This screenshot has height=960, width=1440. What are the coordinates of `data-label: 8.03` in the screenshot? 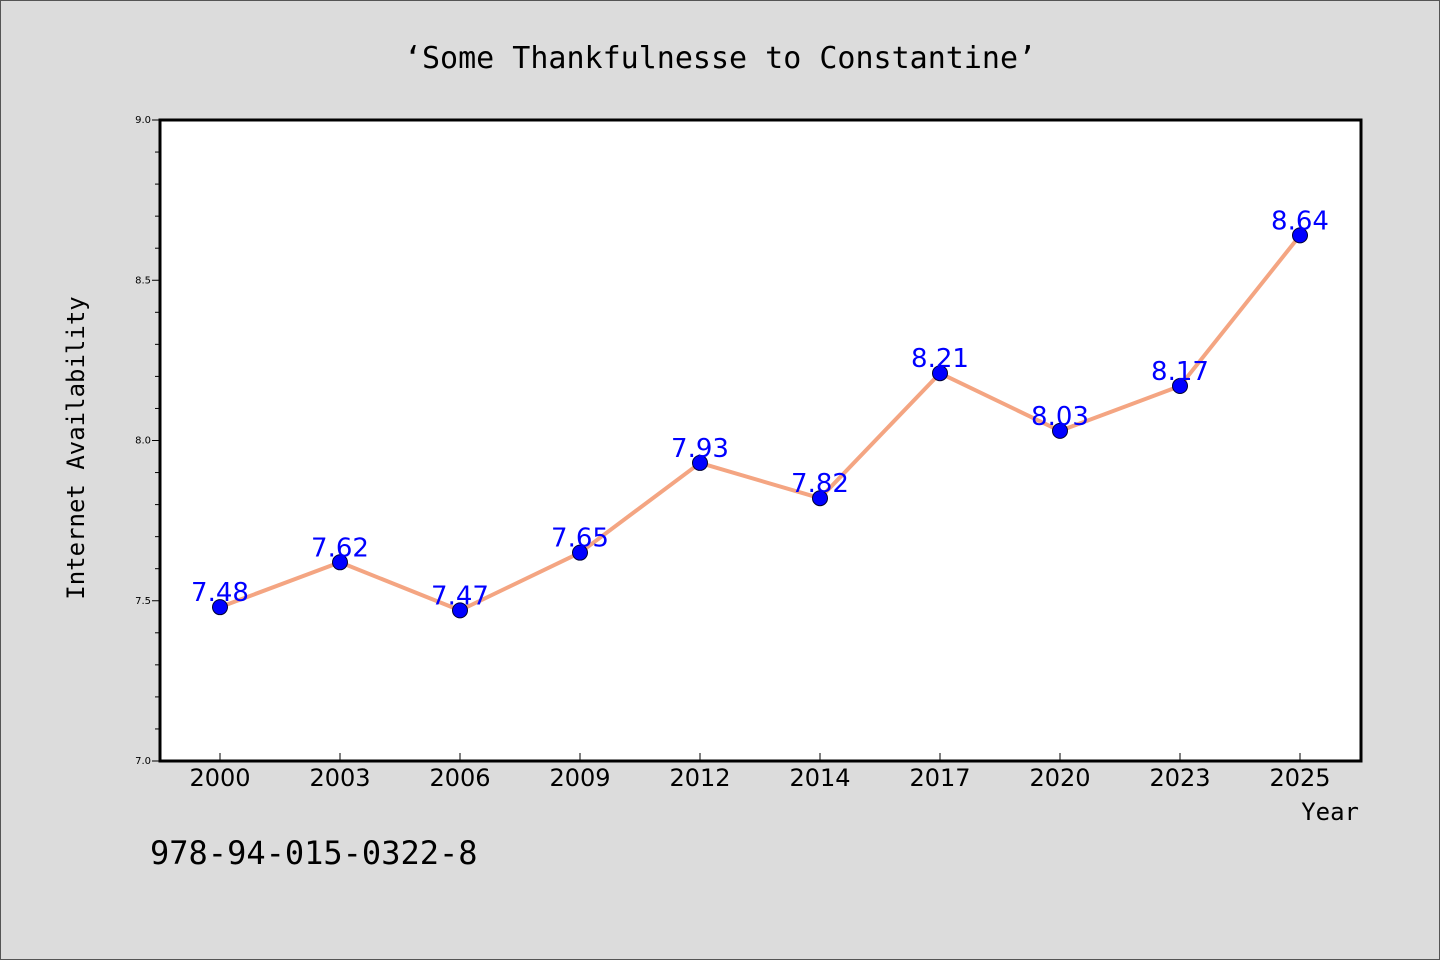 It's located at (1060, 417).